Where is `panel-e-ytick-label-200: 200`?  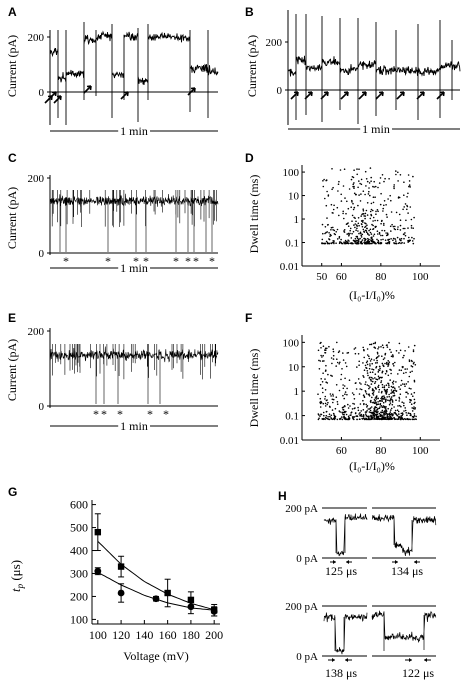
panel-e-ytick-label-200: 200 is located at coordinates (36, 332).